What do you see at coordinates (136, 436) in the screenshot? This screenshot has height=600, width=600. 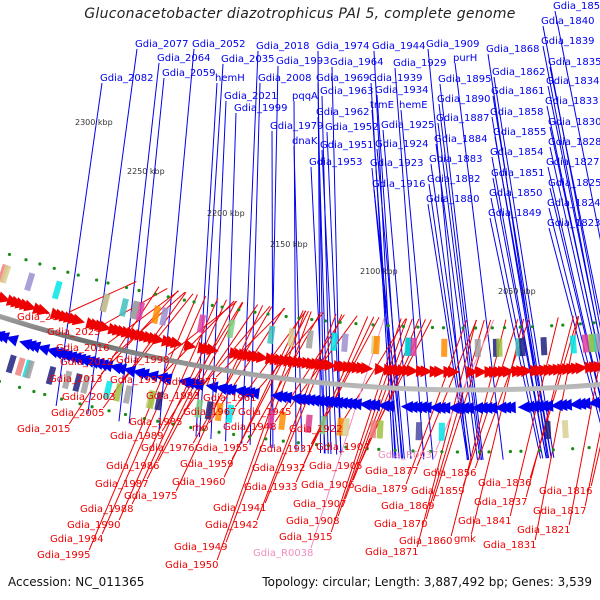 I see `gene-label: Gdia_1989` at bounding box center [136, 436].